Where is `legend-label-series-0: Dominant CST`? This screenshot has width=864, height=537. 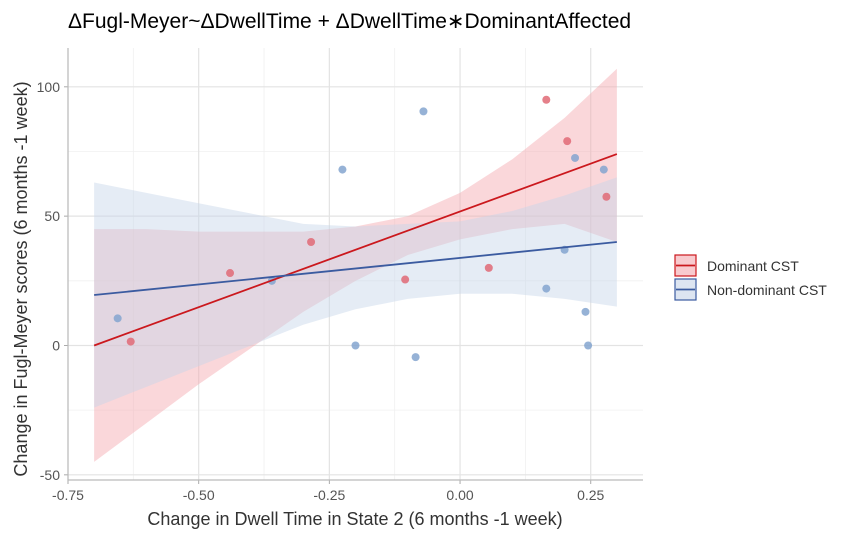
legend-label-series-0: Dominant CST is located at coordinates (753, 266).